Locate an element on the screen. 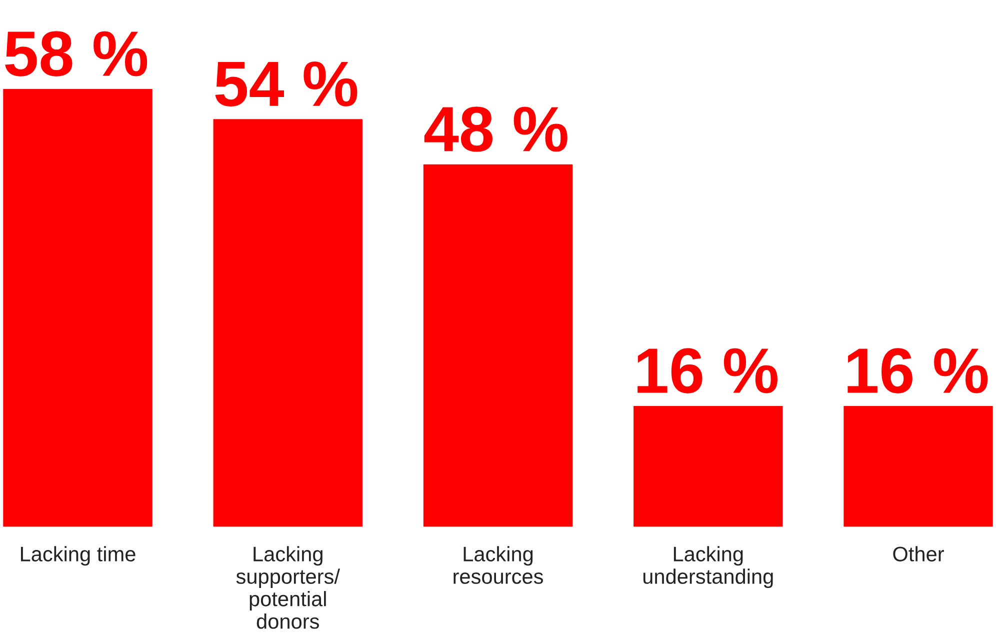 The width and height of the screenshot is (996, 640). data-label: 48 % is located at coordinates (496, 129).